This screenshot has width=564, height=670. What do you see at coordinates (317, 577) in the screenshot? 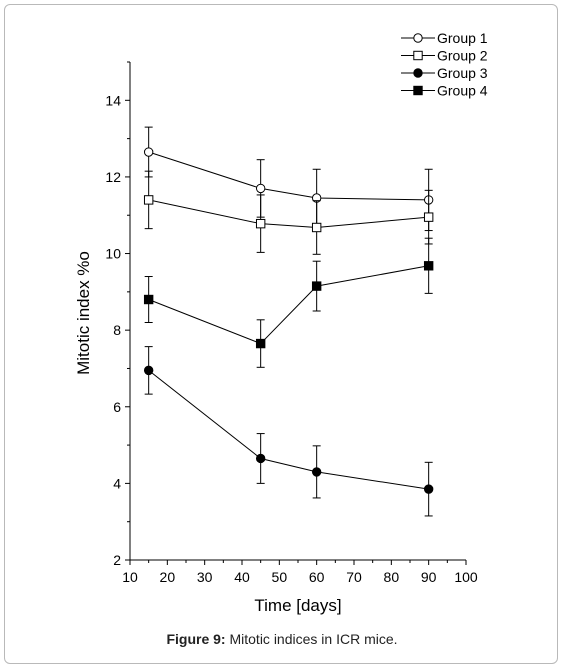
I see `x-tick-label: 60` at bounding box center [317, 577].